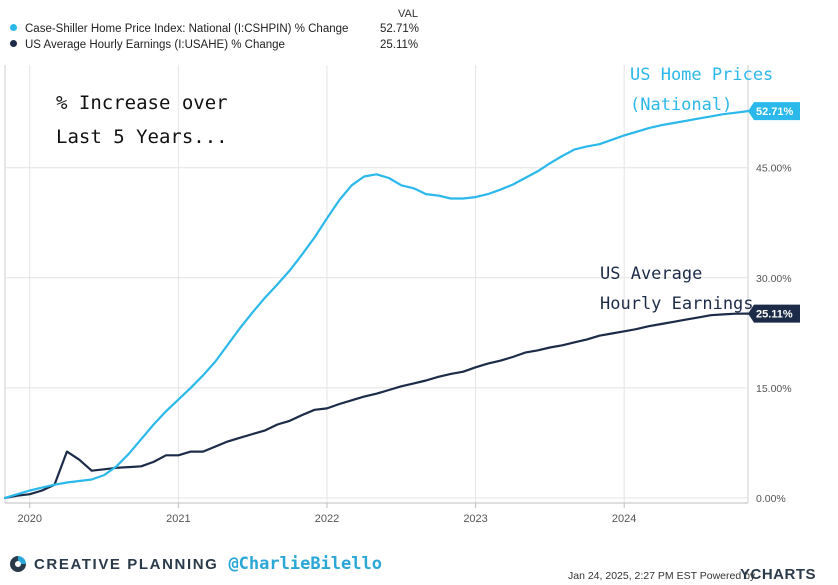 The height and width of the screenshot is (585, 838). I want to click on brand: CREATIVE PLANNING @CharlieBilello, so click(195, 564).